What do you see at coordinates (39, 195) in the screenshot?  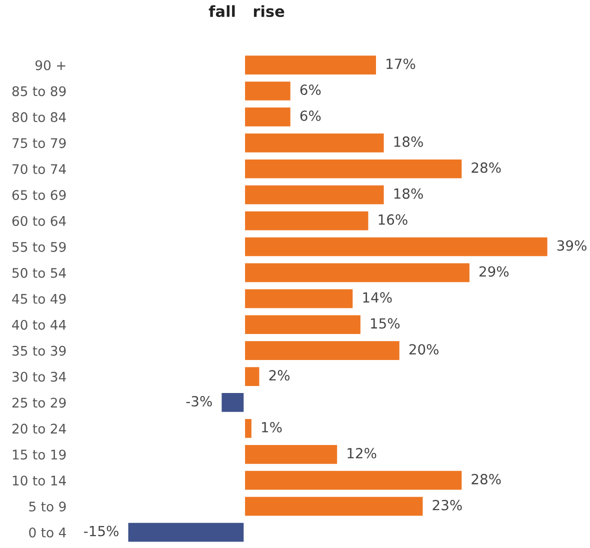 I see `y-tick-label: 65 to 69` at bounding box center [39, 195].